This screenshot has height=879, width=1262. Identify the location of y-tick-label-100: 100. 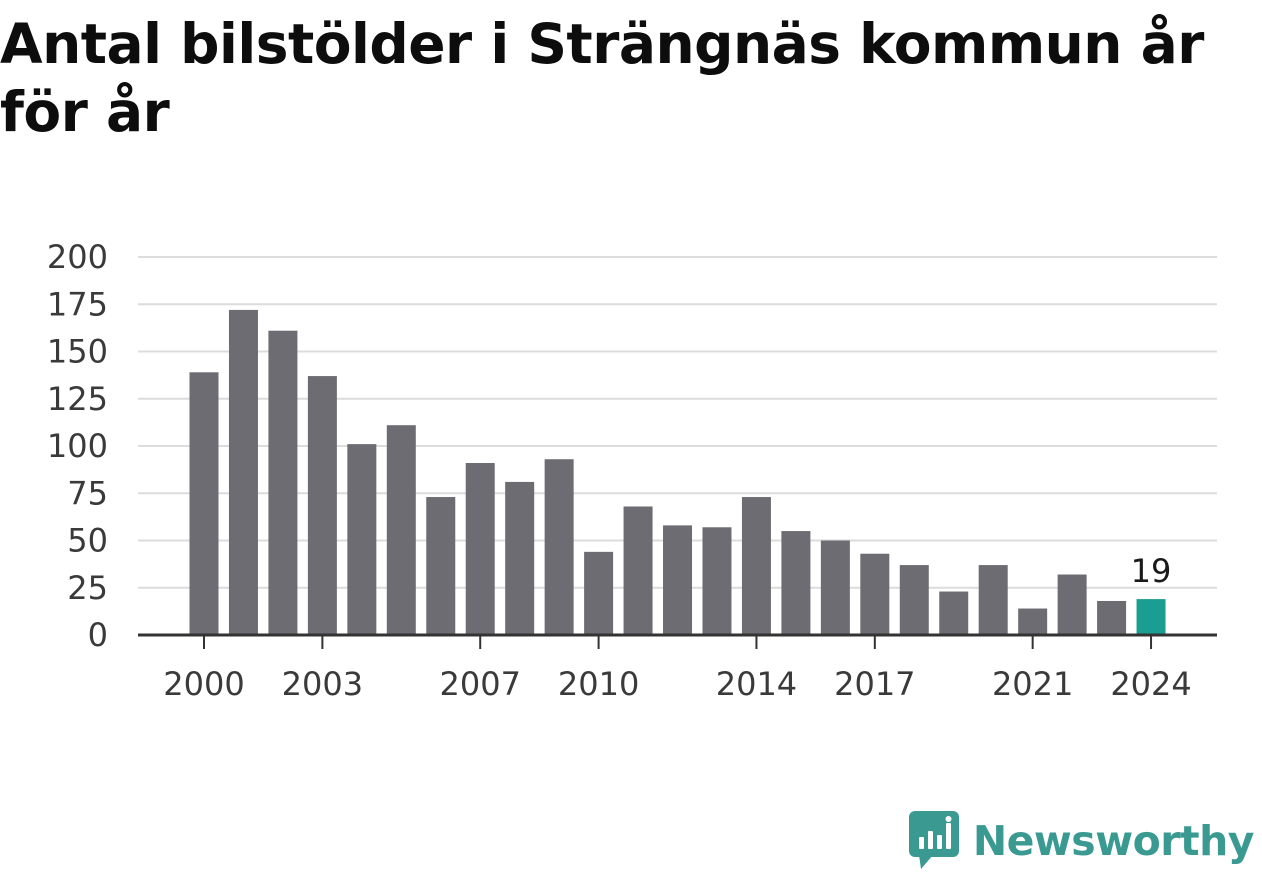
(77, 446).